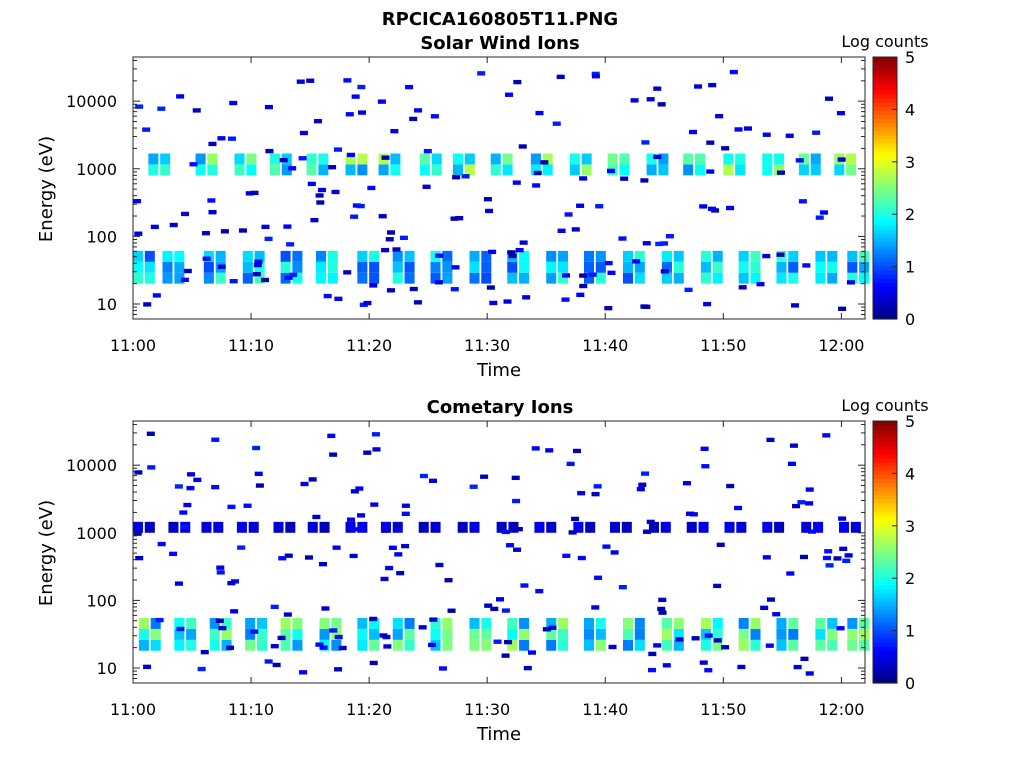 Image resolution: width=1024 pixels, height=768 pixels. Describe the element at coordinates (499, 43) in the screenshot. I see `solar-wind-title: Solar Wind Ions` at that location.